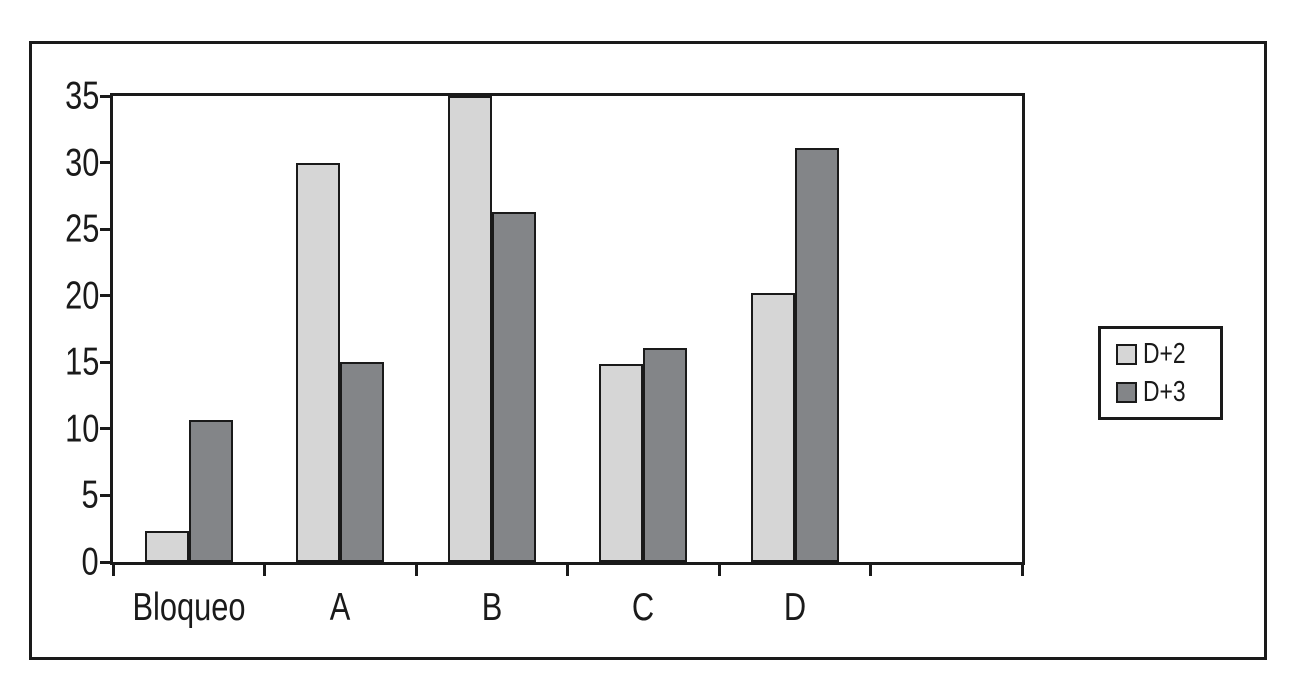 The image size is (1295, 687). What do you see at coordinates (1160, 373) in the screenshot?
I see `legend: D+2 D+3` at bounding box center [1160, 373].